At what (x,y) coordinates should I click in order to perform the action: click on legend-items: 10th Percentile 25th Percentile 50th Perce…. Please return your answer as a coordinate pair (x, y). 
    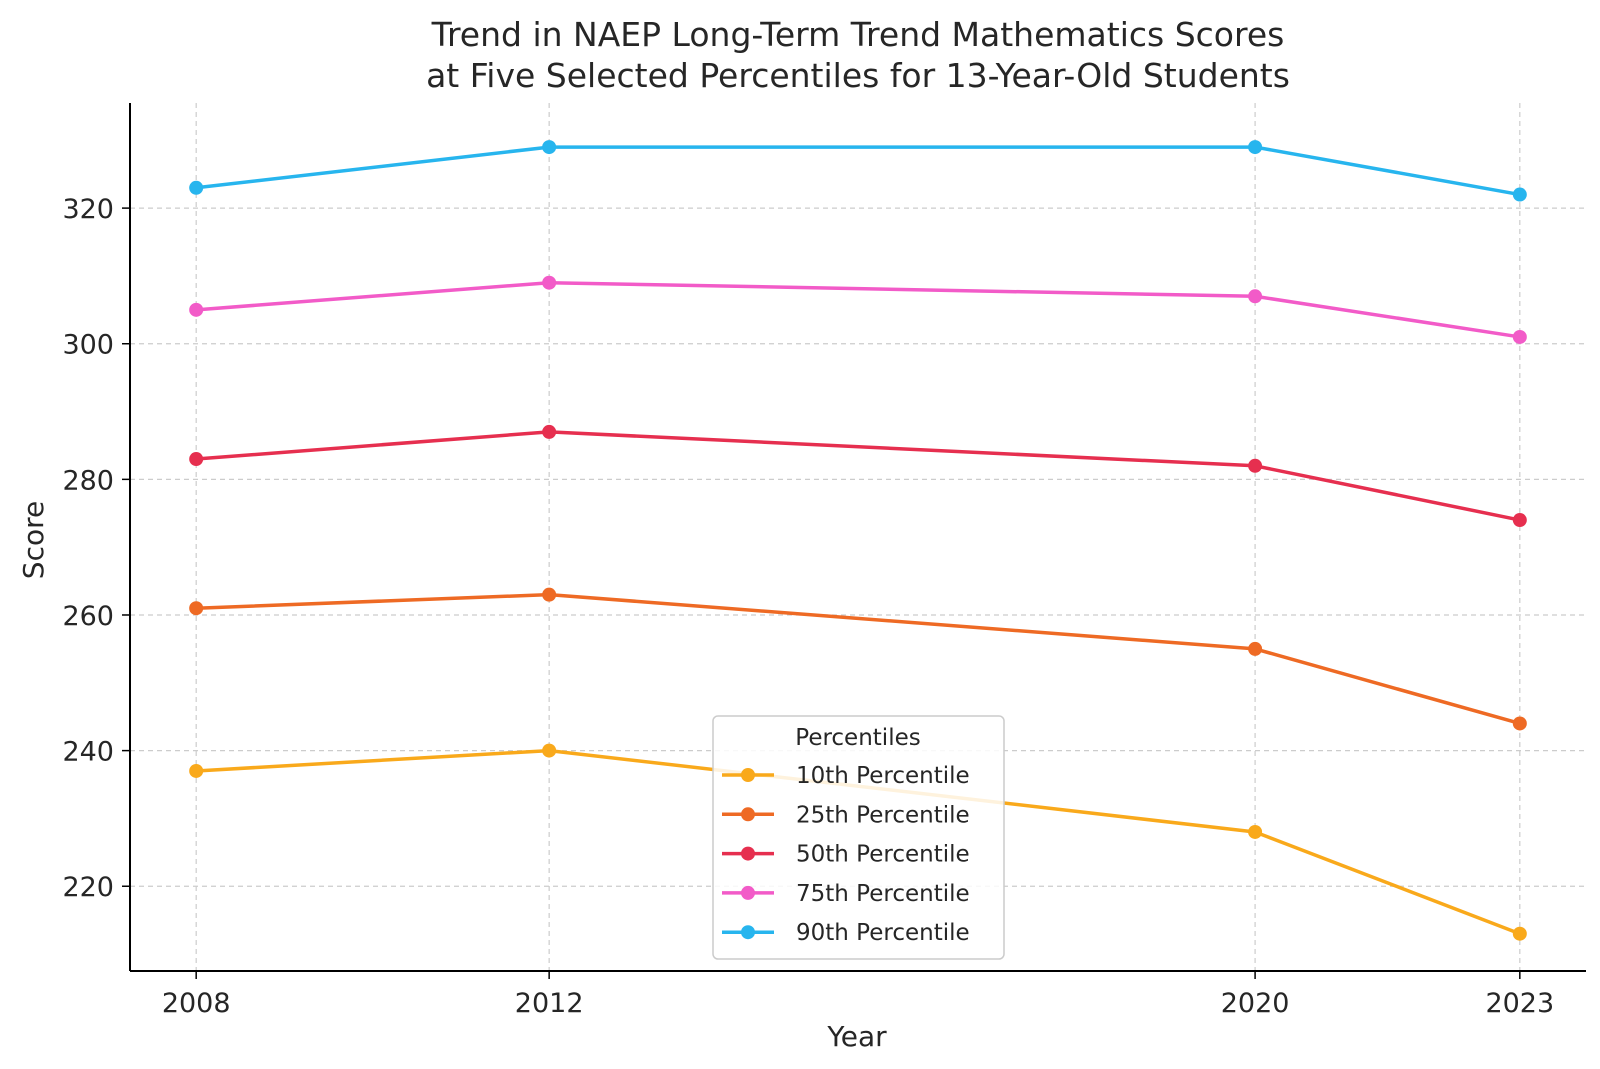
    Looking at the image, I should click on (846, 854).